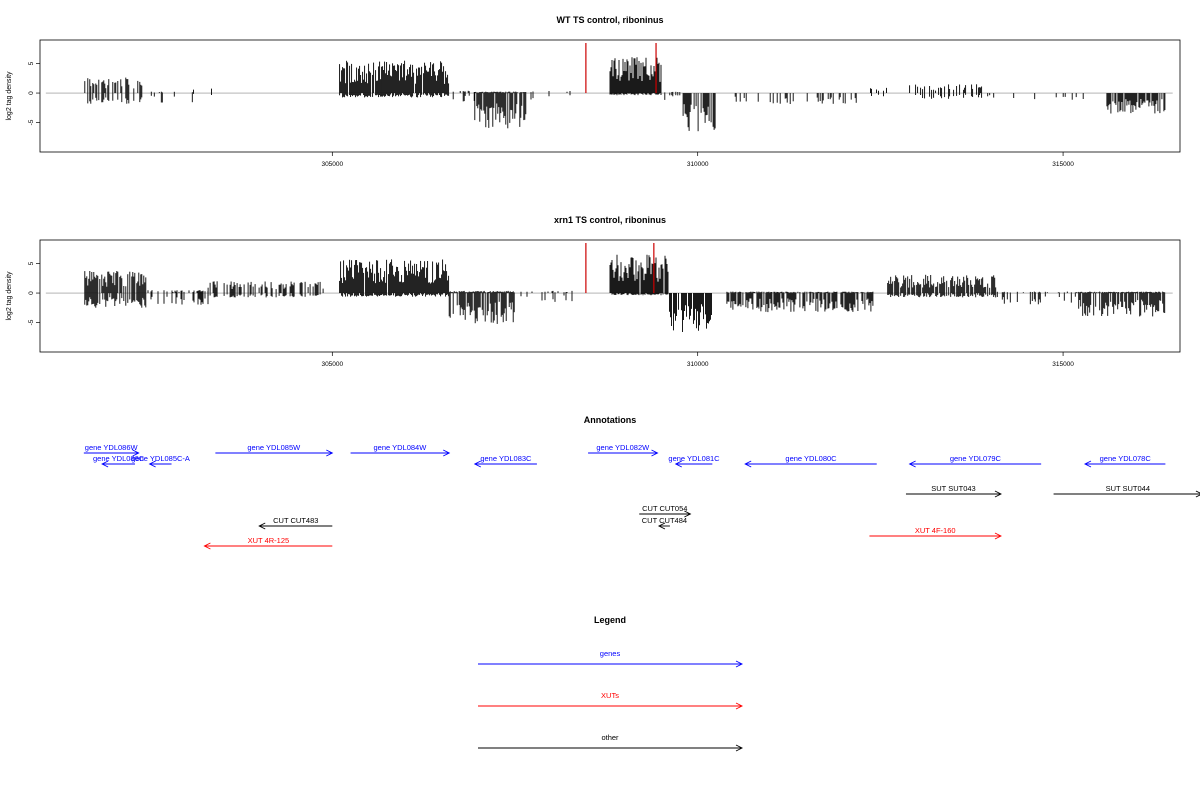  Describe the element at coordinates (269, 540) in the screenshot. I see `annotation-label: XUT 4R-125` at that location.